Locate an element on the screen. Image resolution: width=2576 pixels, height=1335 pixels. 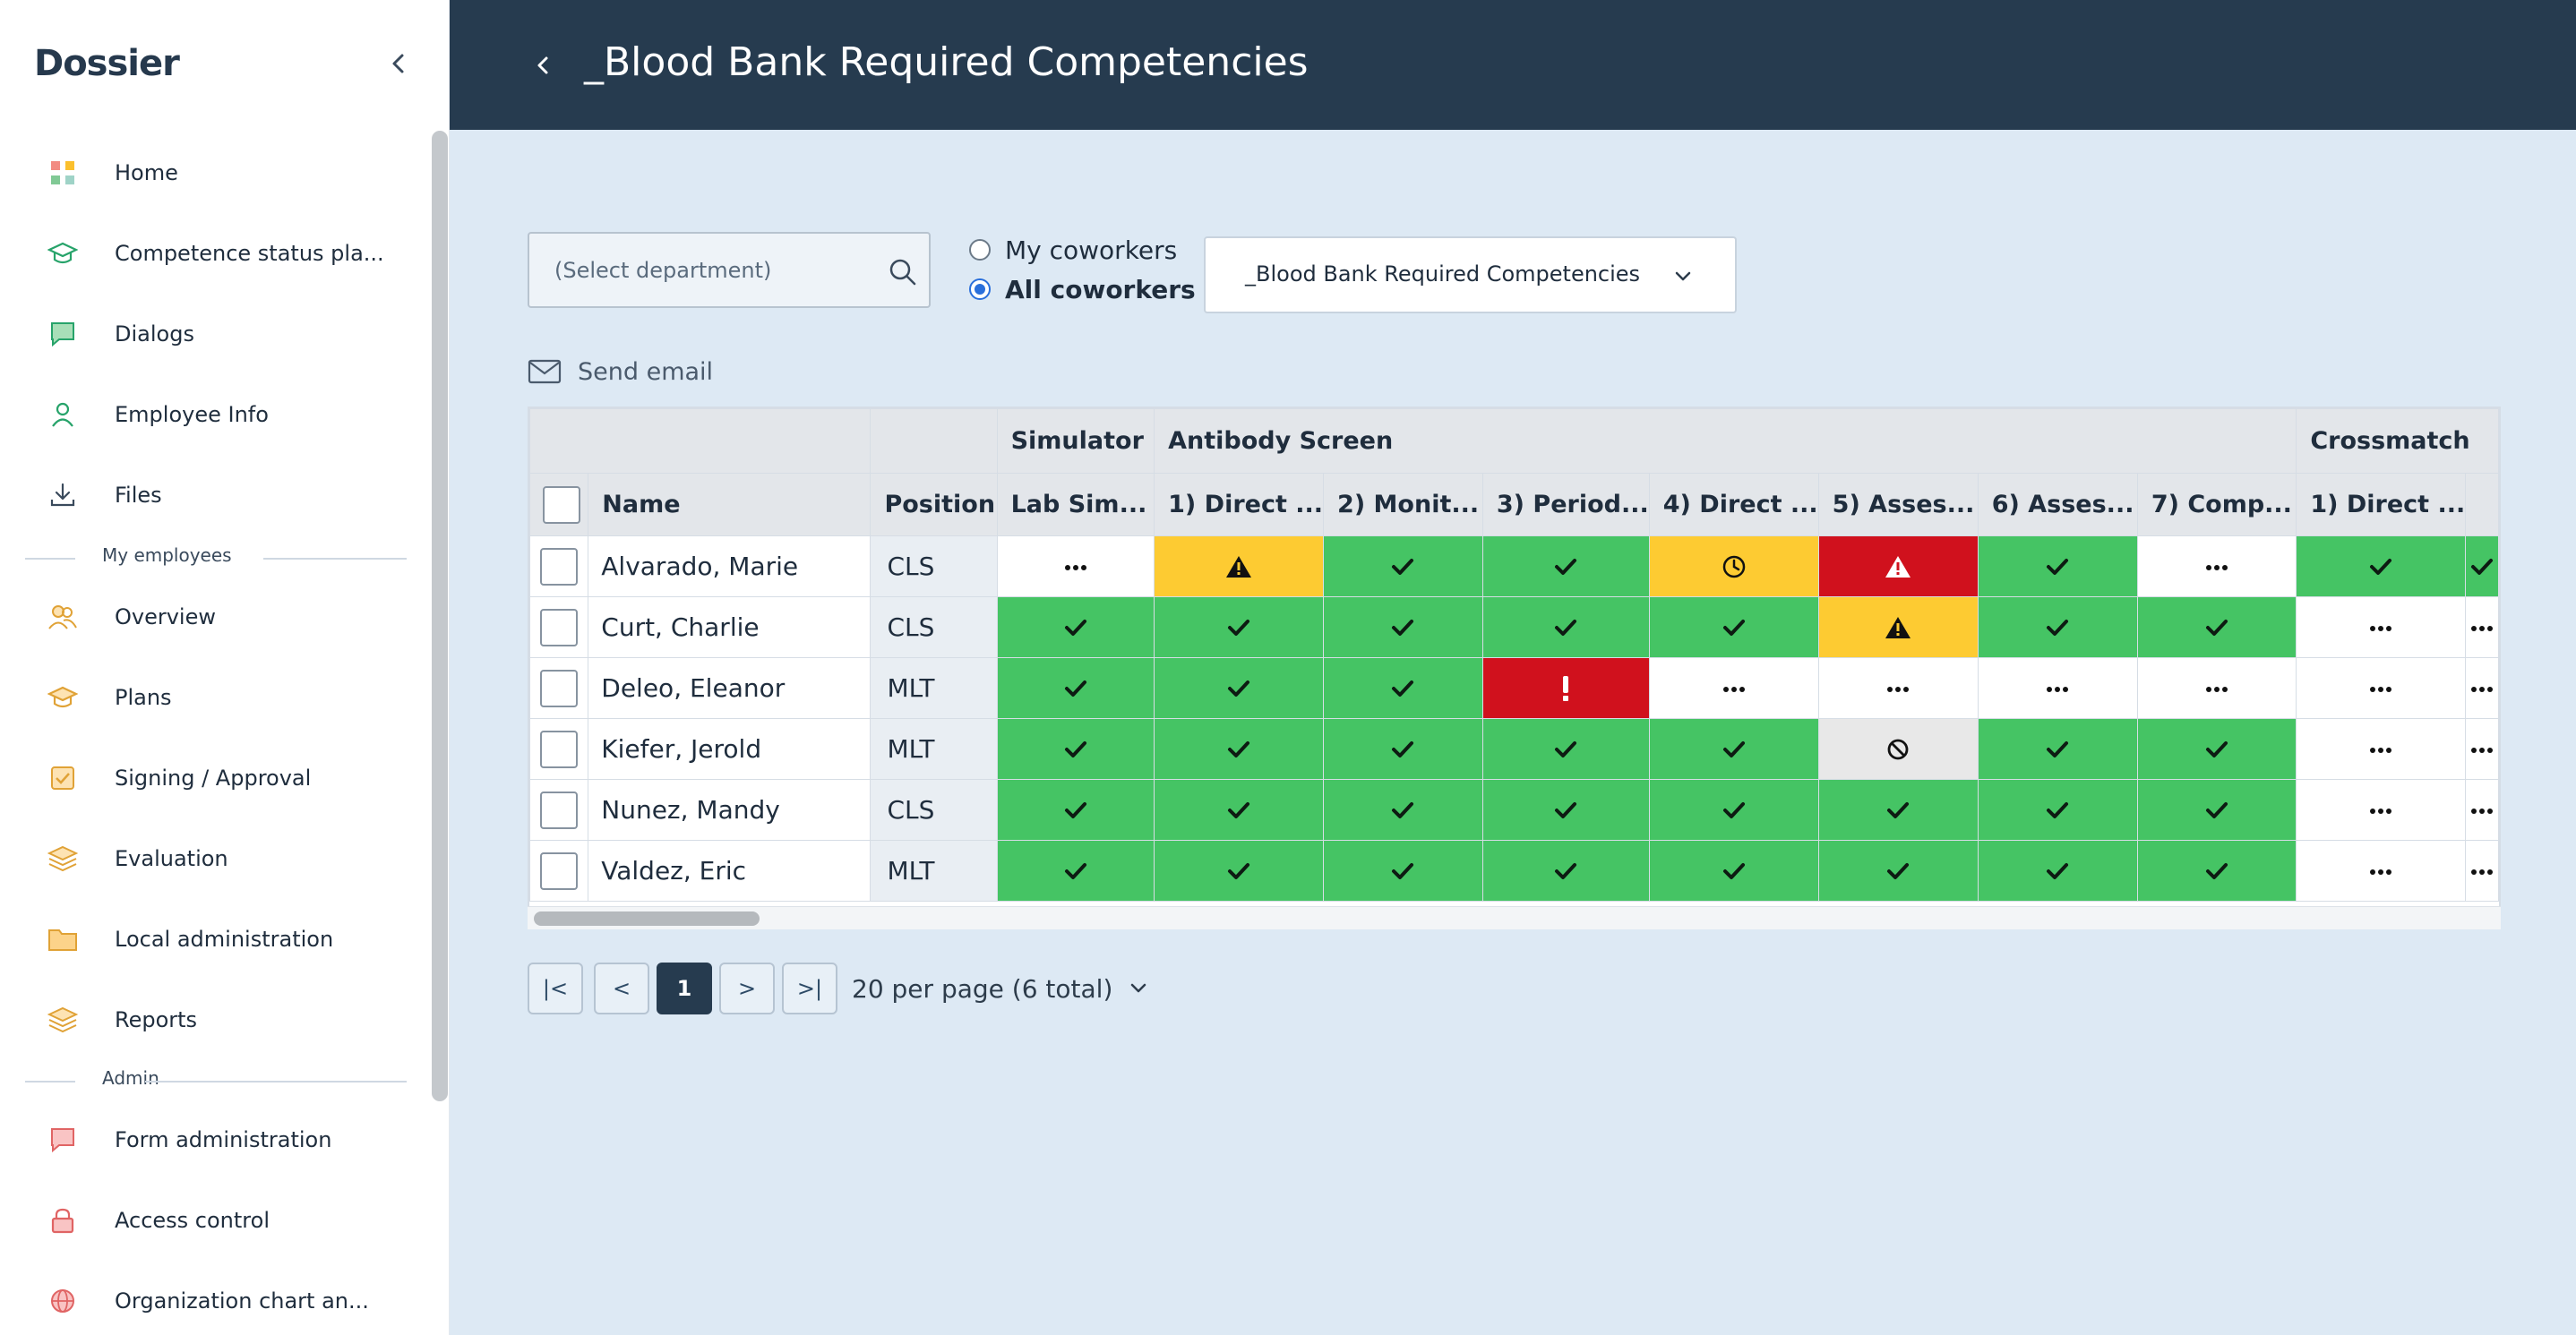
sidebar-scrollbar is located at coordinates (440, 616).